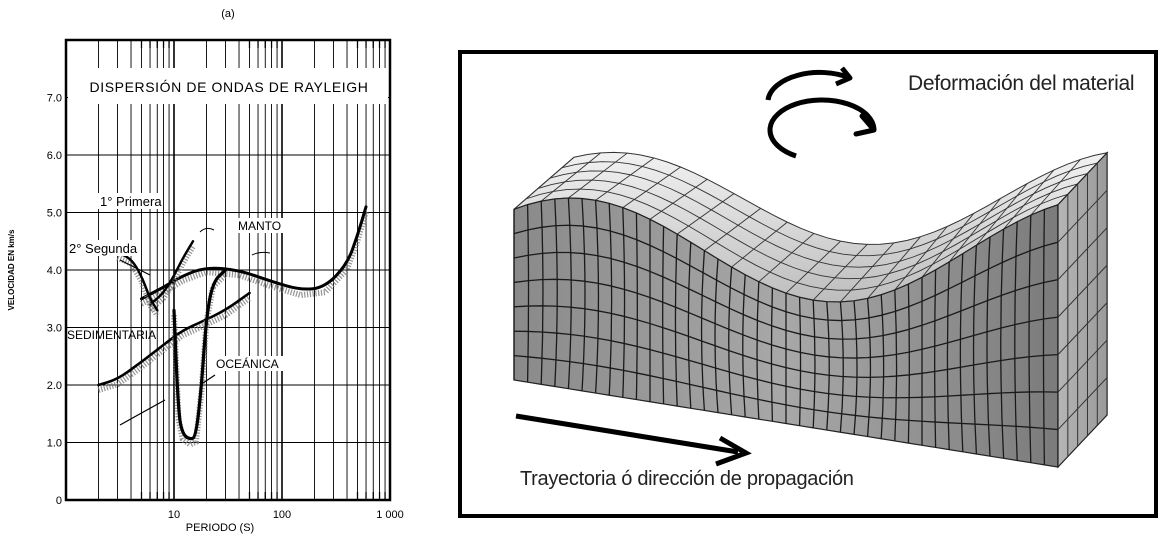 This screenshot has width=1161, height=545. Describe the element at coordinates (282, 515) in the screenshot. I see `x-tick-label: 100` at that location.